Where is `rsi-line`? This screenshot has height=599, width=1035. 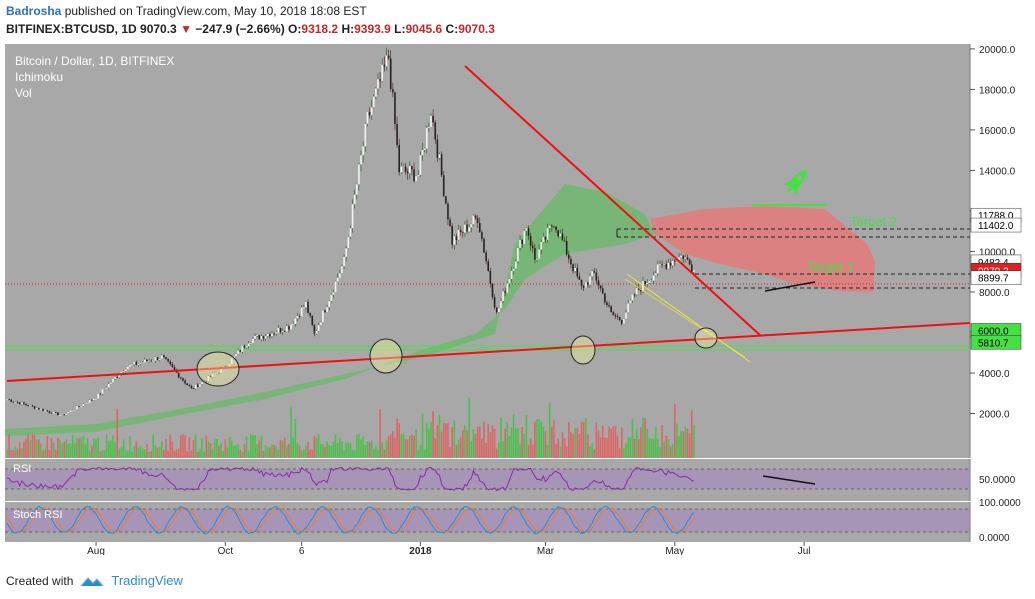 rsi-line is located at coordinates (350, 479).